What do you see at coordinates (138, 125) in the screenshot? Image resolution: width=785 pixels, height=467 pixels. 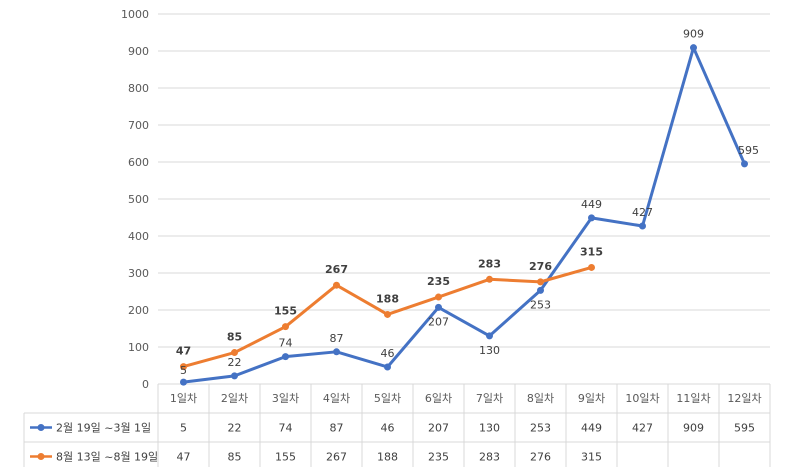 I see `y-tick-label: 700` at bounding box center [138, 125].